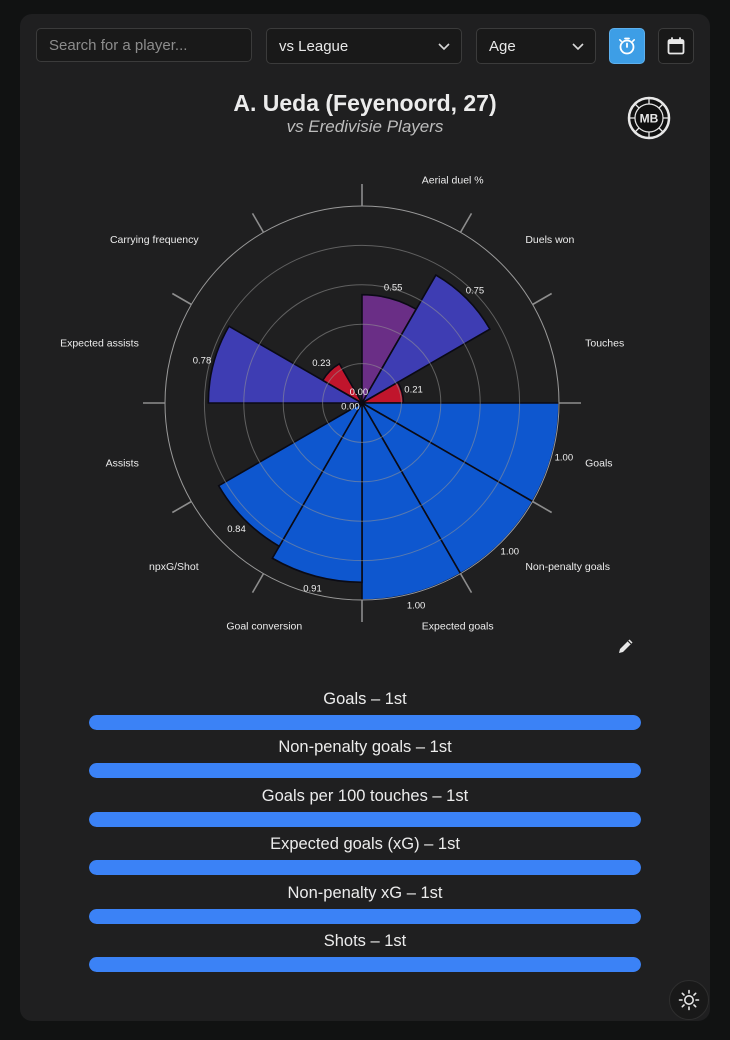 The height and width of the screenshot is (1040, 730). I want to click on radar-value-label: 0.75, so click(475, 291).